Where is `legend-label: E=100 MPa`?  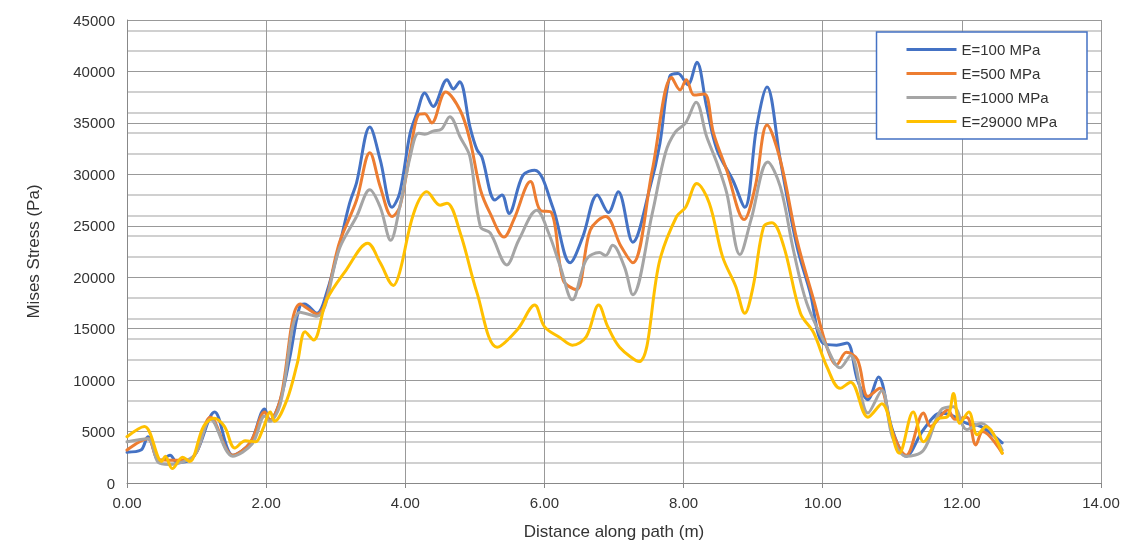
legend-label: E=100 MPa is located at coordinates (1001, 49).